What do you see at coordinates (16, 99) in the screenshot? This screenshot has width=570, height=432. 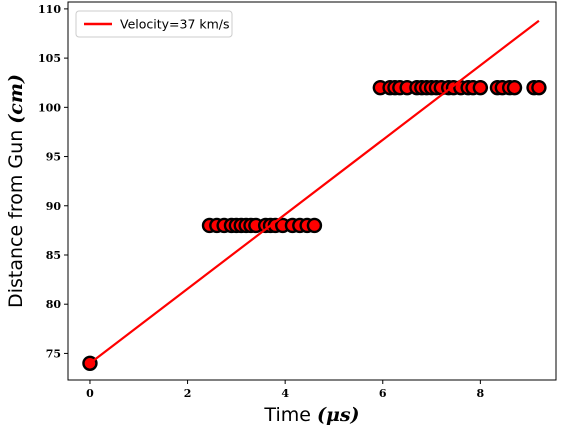 I see `y-axis-label-unit: (cm)` at bounding box center [16, 99].